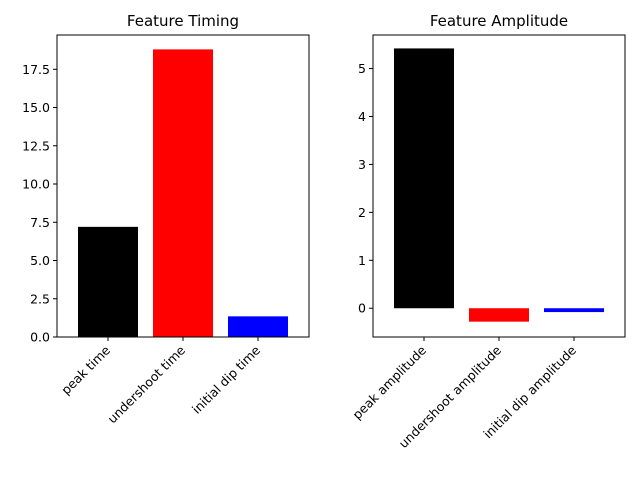 The width and height of the screenshot is (640, 480). What do you see at coordinates (362, 260) in the screenshot?
I see `y-tick-label: 1` at bounding box center [362, 260].